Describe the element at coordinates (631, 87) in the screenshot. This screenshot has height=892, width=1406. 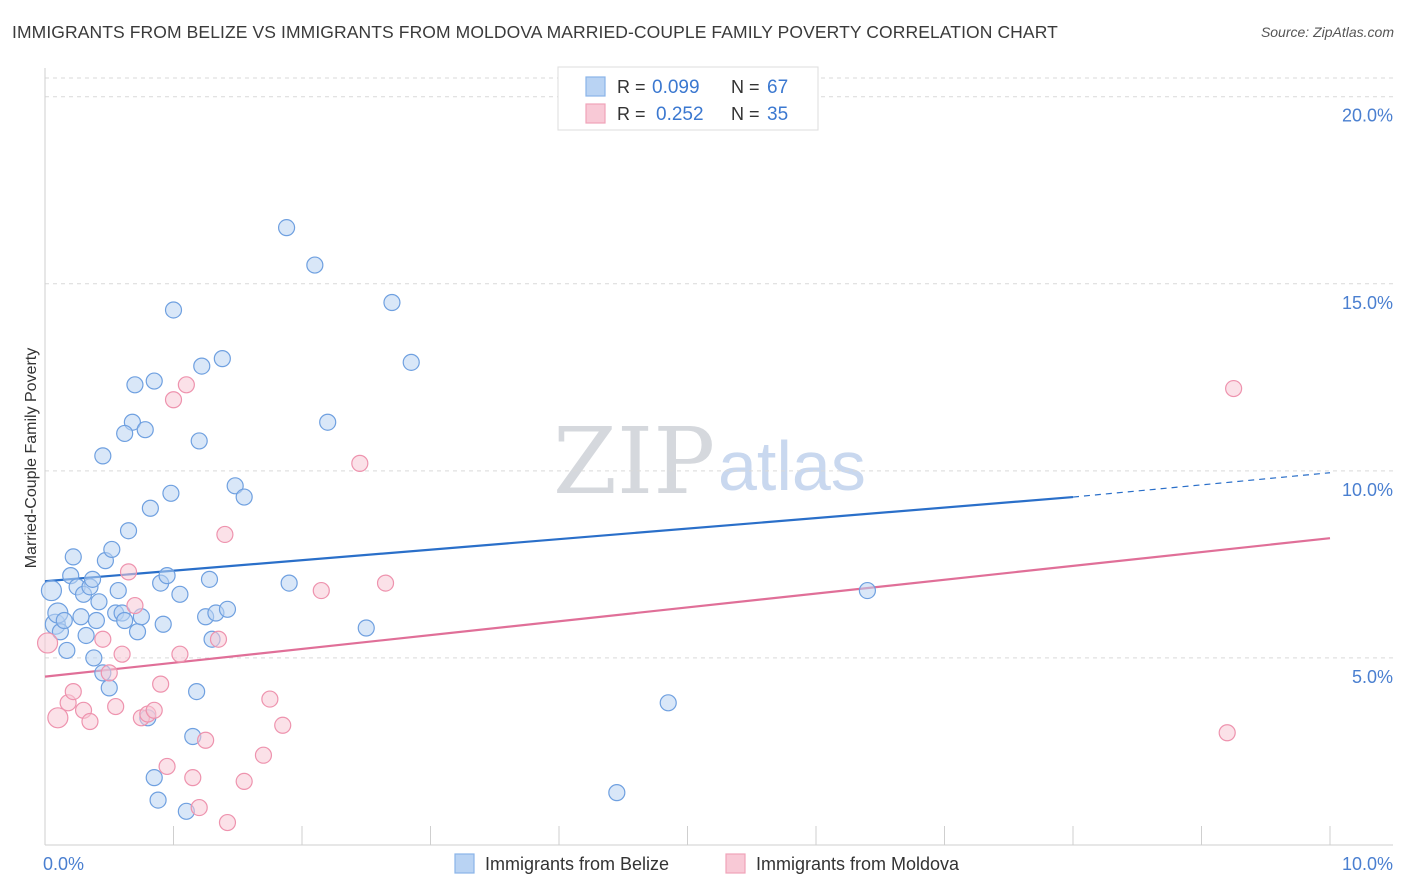
I see `legend-r-label-belize: R =` at that location.